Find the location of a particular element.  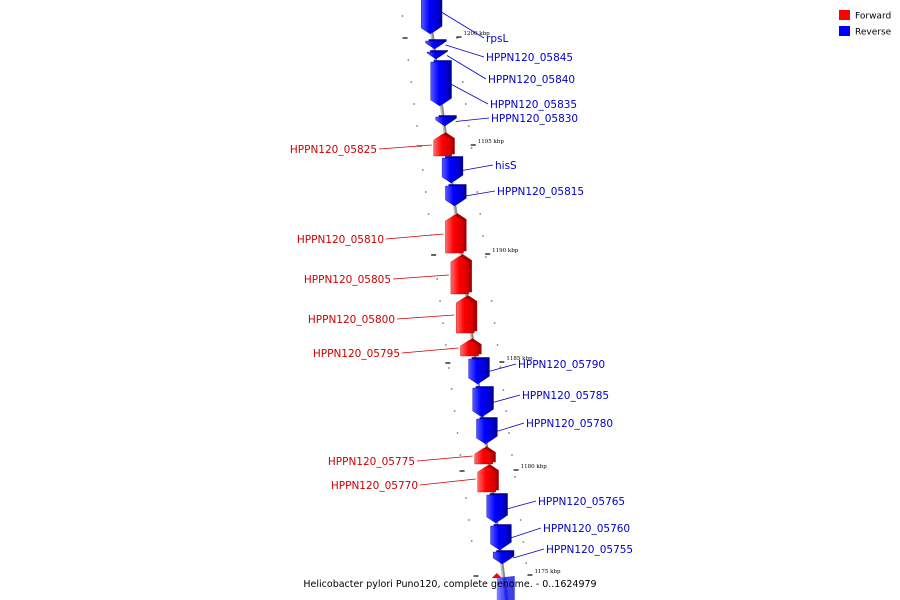

gene-label: HPPN120_05765 is located at coordinates (581, 502).